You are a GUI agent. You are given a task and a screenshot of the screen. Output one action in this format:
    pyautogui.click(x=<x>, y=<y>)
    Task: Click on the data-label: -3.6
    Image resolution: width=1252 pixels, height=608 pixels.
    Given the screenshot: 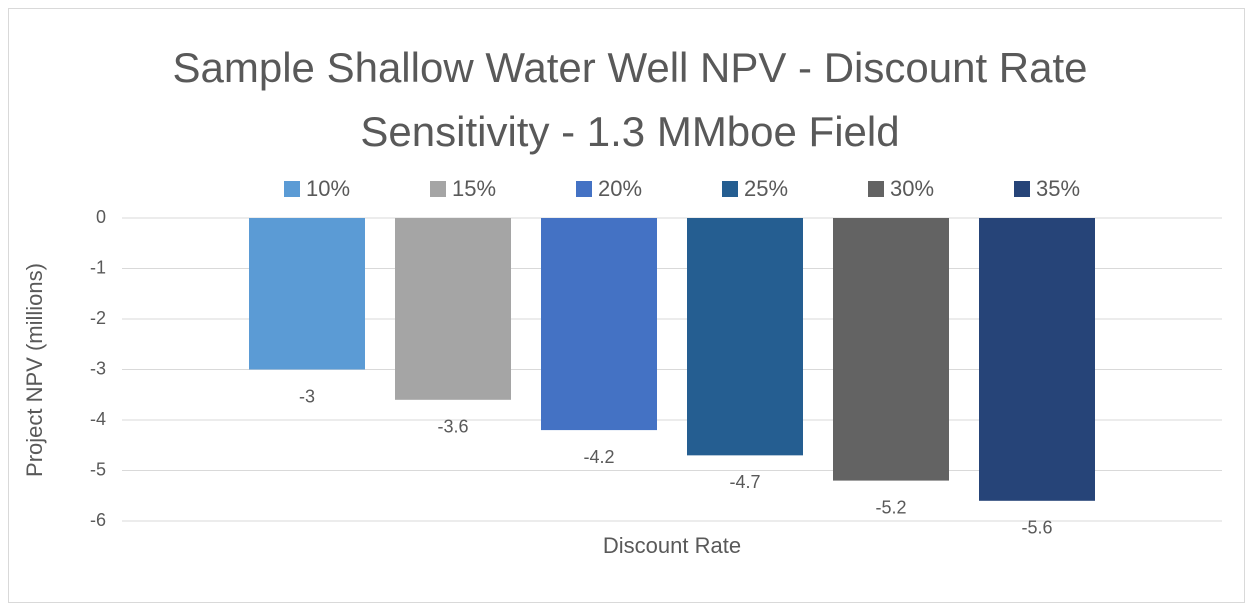 What is the action you would take?
    pyautogui.click(x=452, y=427)
    